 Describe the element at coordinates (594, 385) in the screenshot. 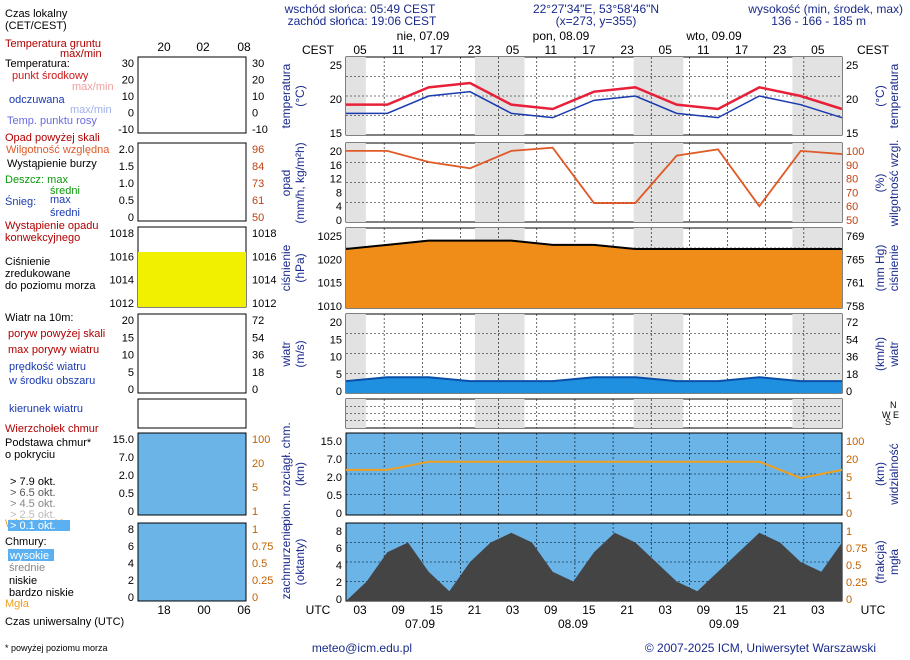

I see `wind-area` at that location.